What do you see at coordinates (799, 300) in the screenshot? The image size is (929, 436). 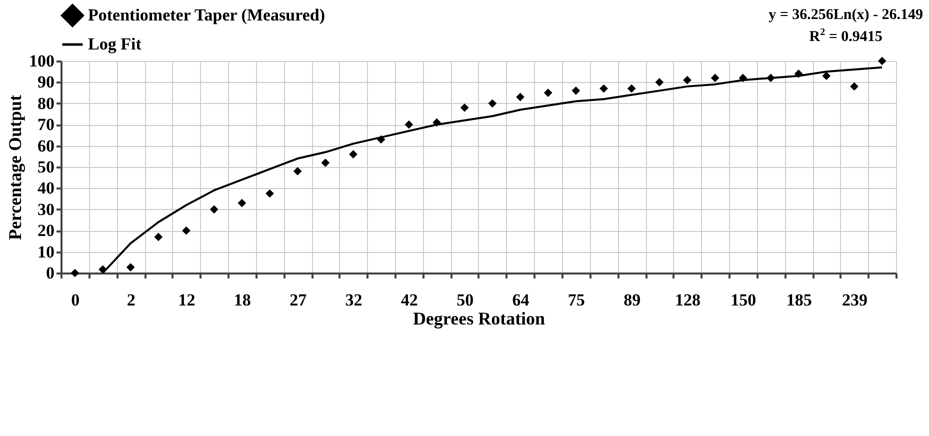 I see `x-tick-label: 185` at bounding box center [799, 300].